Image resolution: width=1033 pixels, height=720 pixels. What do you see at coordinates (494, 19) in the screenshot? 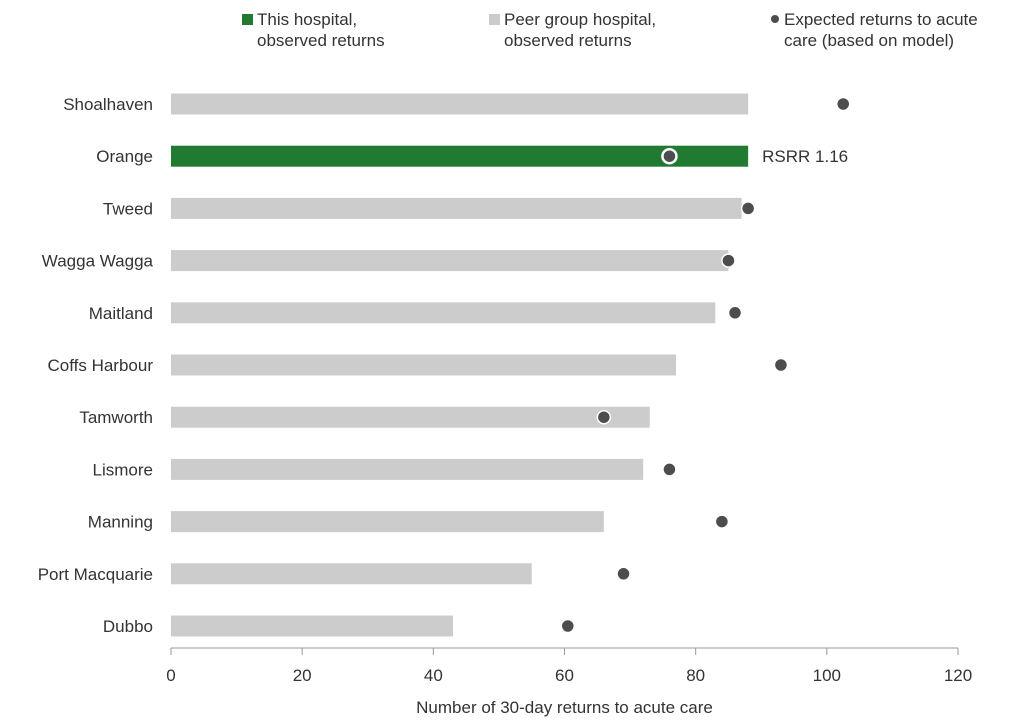
I see `legend-swatch-peer-group` at bounding box center [494, 19].